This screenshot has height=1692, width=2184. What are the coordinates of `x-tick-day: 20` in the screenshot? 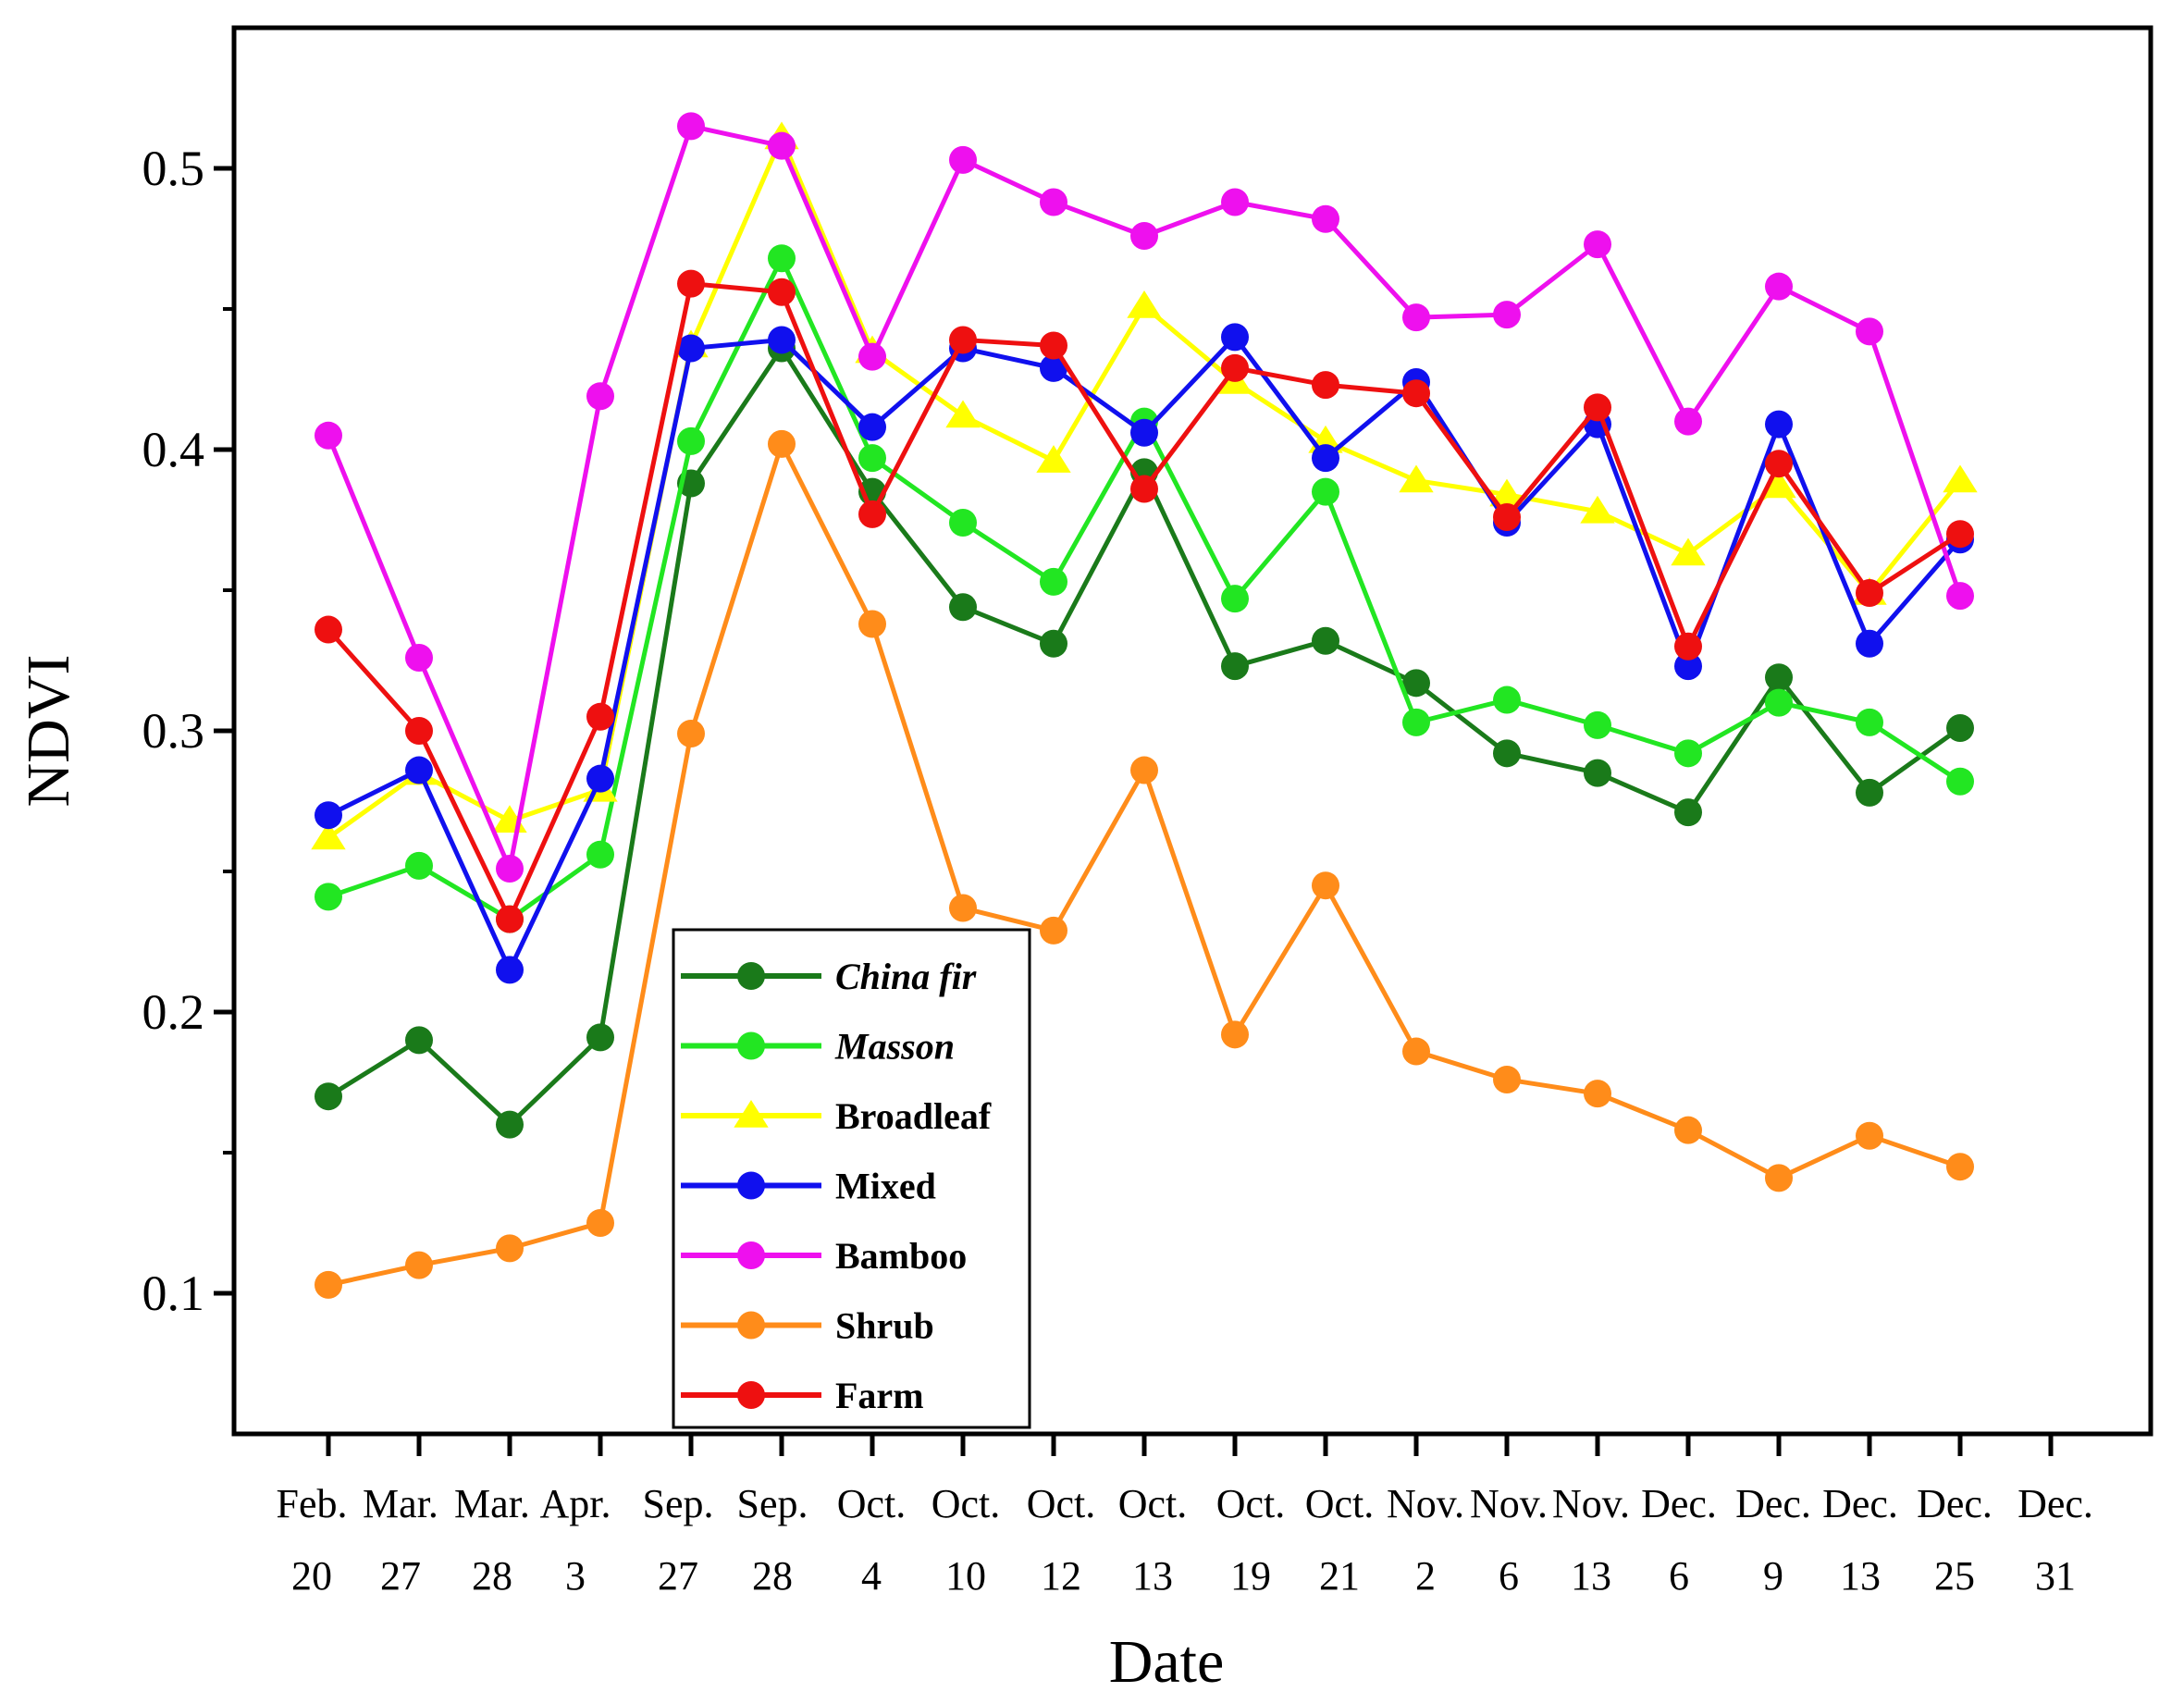 It's located at (311, 1576).